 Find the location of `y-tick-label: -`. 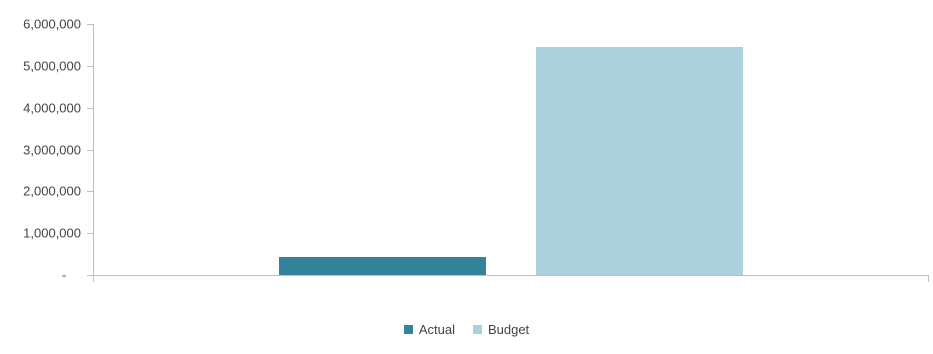

y-tick-label: - is located at coordinates (64, 275).